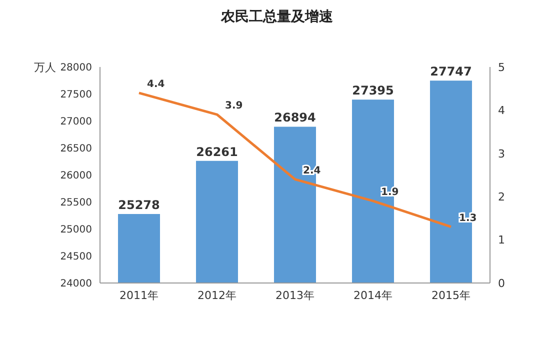  Describe the element at coordinates (501, 111) in the screenshot. I see `y2-tick-label: 4` at that location.